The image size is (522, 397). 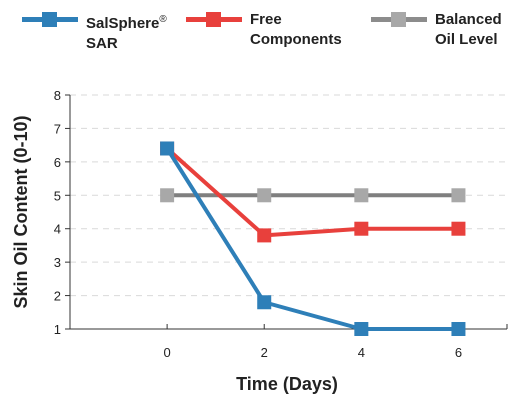 What do you see at coordinates (49, 19) in the screenshot?
I see `legend-marker-salsphere` at bounding box center [49, 19].